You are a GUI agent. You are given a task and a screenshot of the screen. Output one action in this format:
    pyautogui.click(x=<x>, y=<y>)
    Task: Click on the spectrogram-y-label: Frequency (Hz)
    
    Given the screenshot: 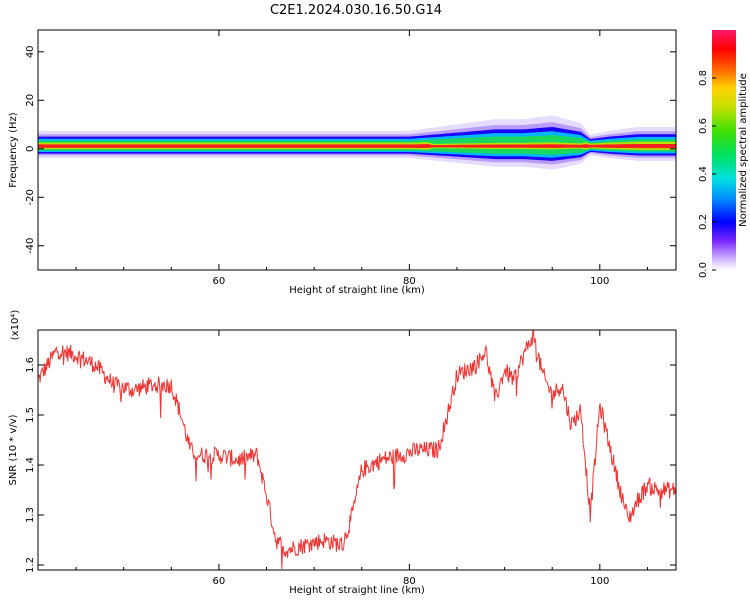 What is the action you would take?
    pyautogui.click(x=13, y=150)
    